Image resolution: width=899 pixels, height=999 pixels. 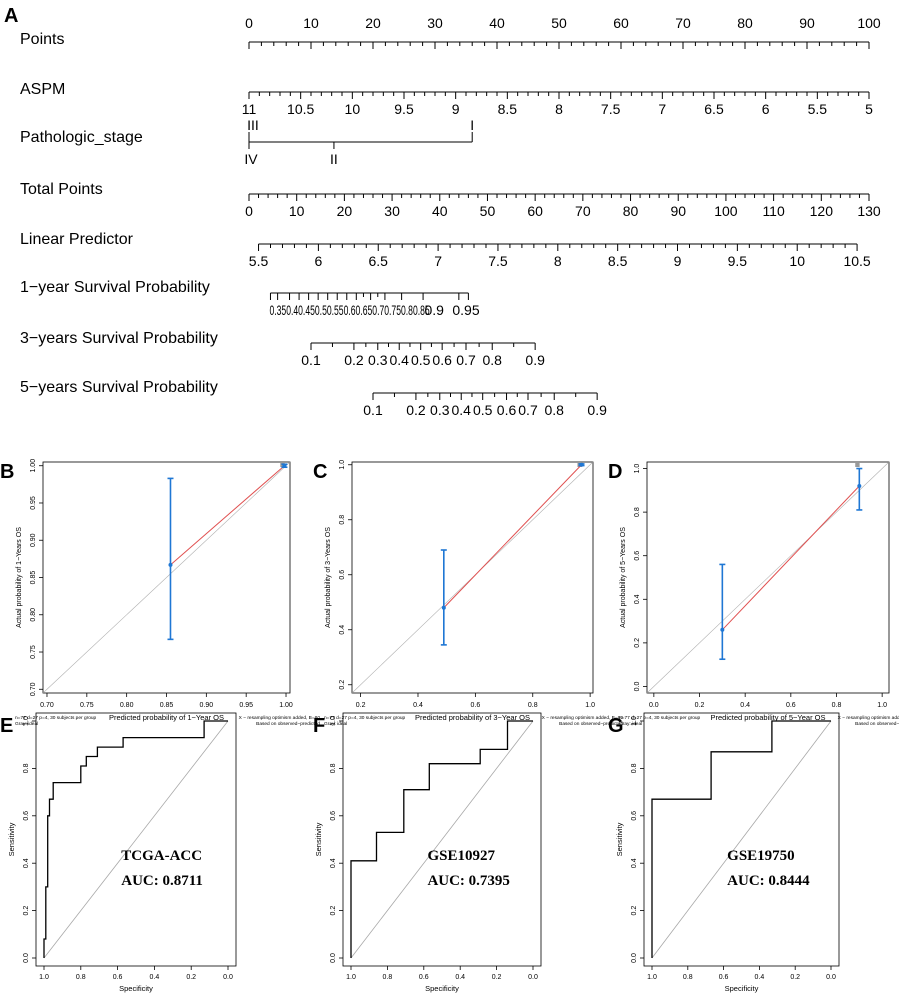 I want to click on calibration-x-tick-label: 0.2, so click(x=700, y=705).